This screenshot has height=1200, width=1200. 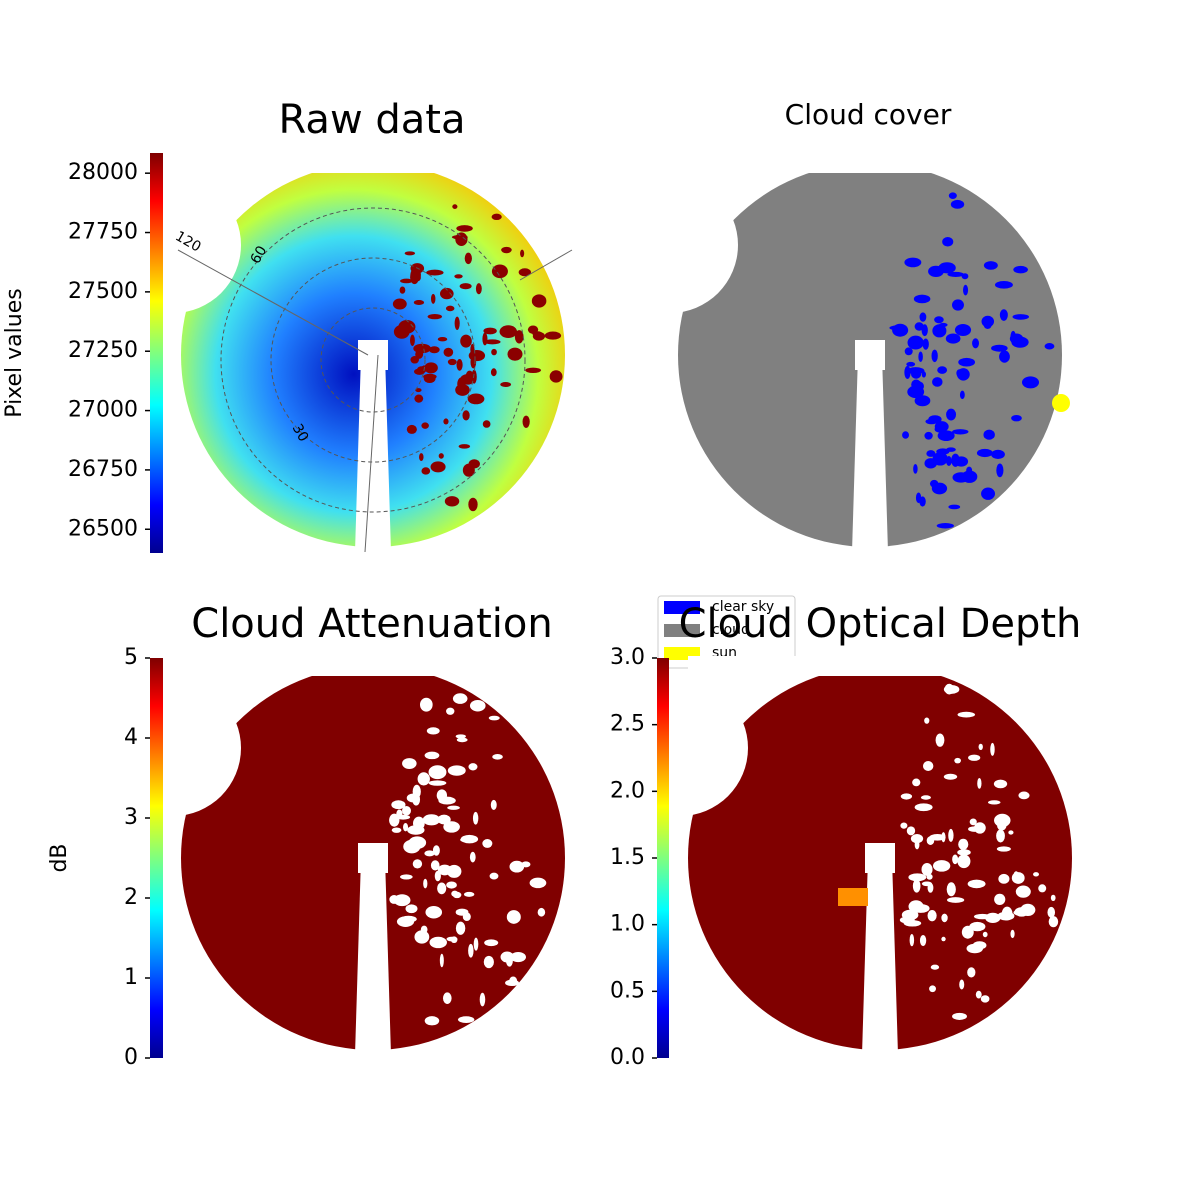 I want to click on colorbar-tick-label: 28000, so click(x=103, y=172).